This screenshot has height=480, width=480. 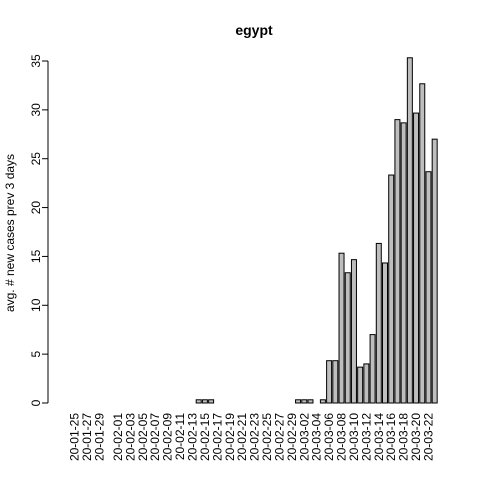 What do you see at coordinates (130, 437) in the screenshot?
I see `x-tick-label: 20-02-03` at bounding box center [130, 437].